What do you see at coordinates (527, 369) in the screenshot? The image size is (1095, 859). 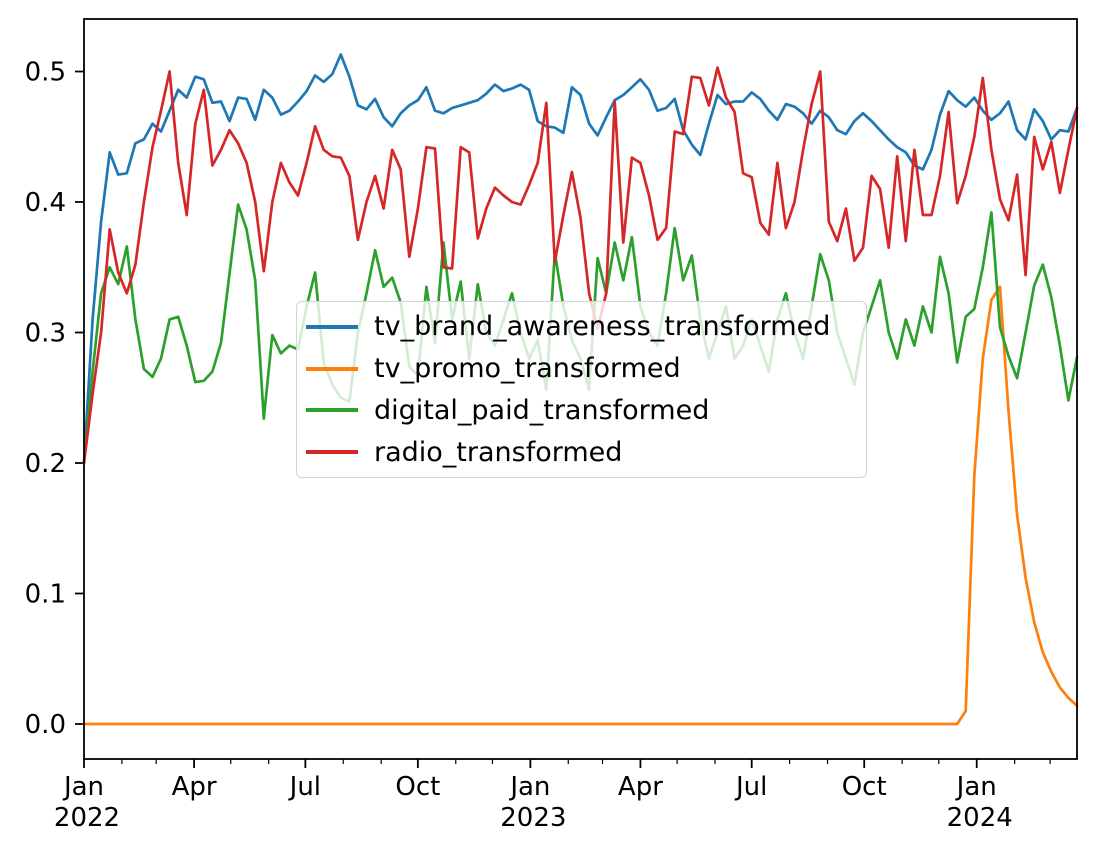 I see `legend-label: tv_promo_transformed` at bounding box center [527, 369].